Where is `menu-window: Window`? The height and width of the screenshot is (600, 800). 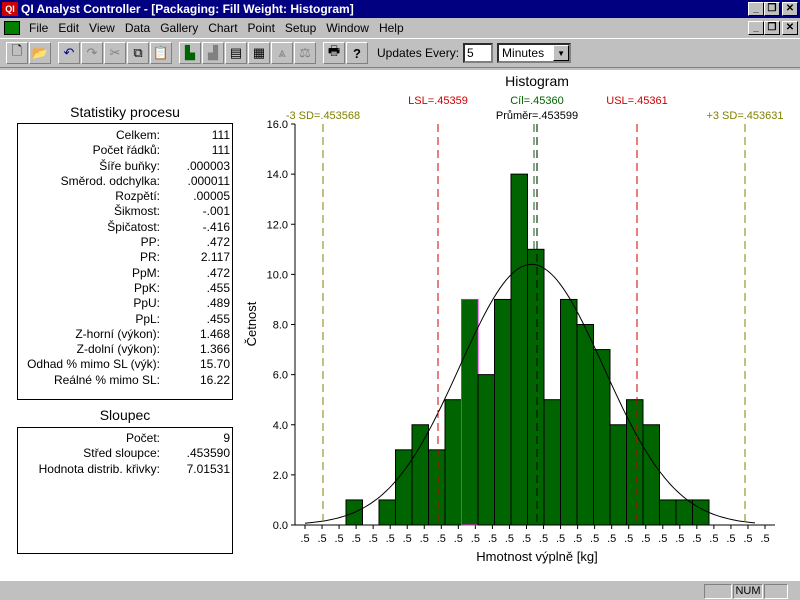
menu-window: Window is located at coordinates (347, 28).